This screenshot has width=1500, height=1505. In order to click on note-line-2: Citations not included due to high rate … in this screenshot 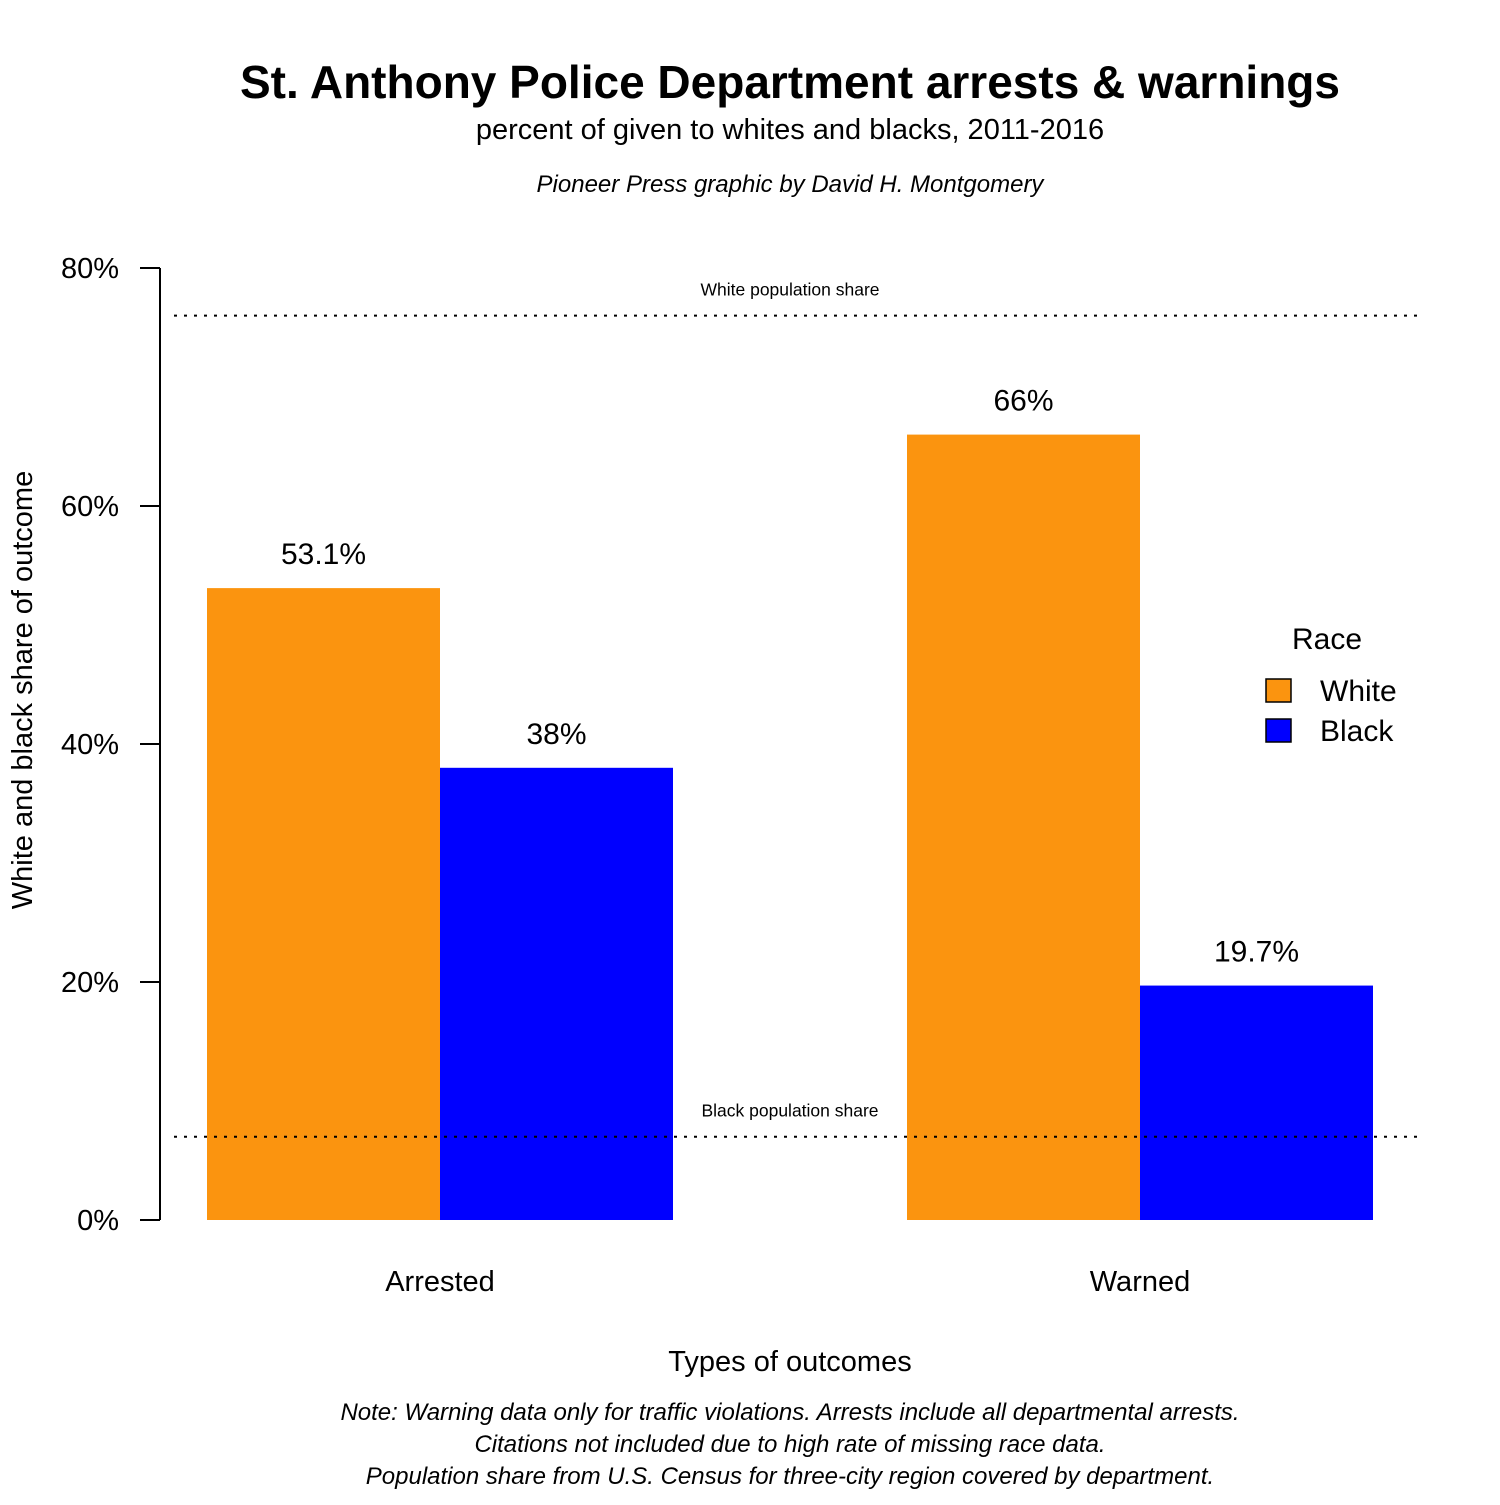, I will do `click(789, 1444)`.